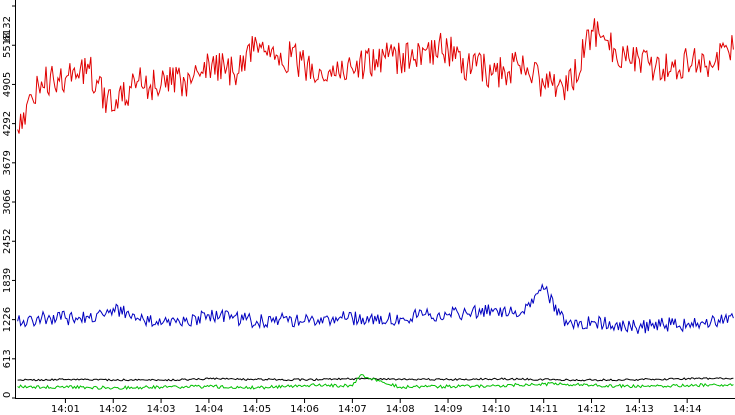 Image resolution: width=735 pixels, height=415 pixels. Describe the element at coordinates (7, 28) in the screenshot. I see `y-tick-label: 6132` at that location.